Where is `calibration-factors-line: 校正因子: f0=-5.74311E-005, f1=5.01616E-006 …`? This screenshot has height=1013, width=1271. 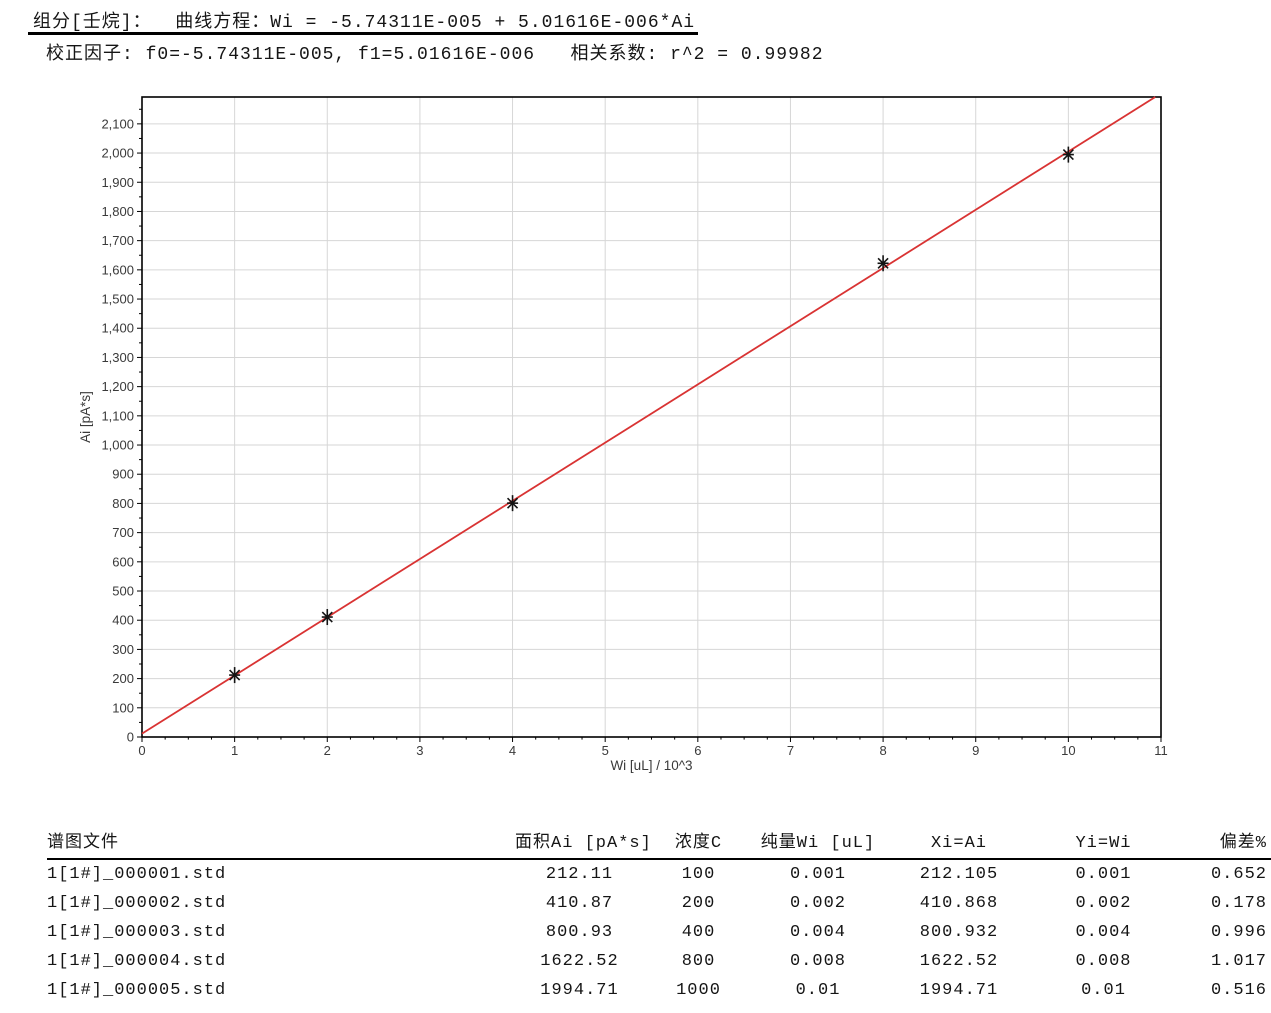 calibration-factors-line: 校正因子: f0=-5.74311E-005, f1=5.01616E-006 … is located at coordinates (435, 55).